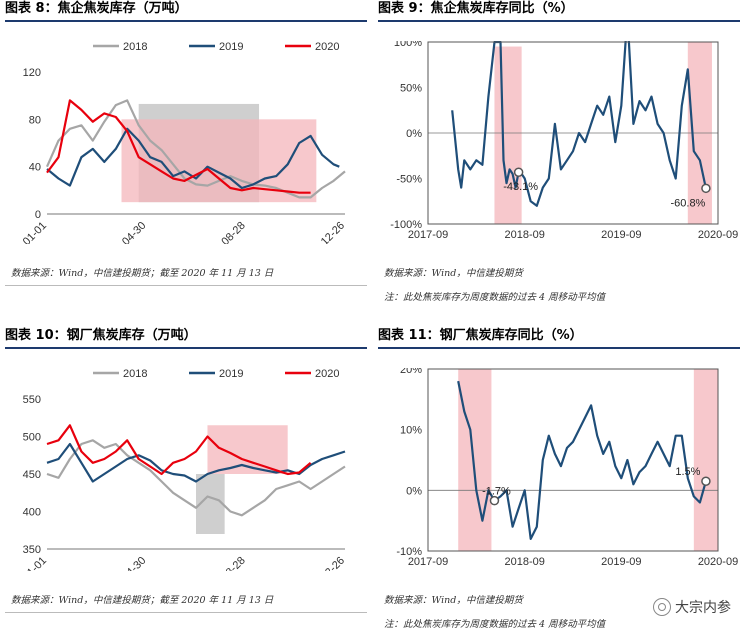 Image resolution: width=745 pixels, height=631 pixels. I want to click on y-tick-label: -10%, so click(409, 552).